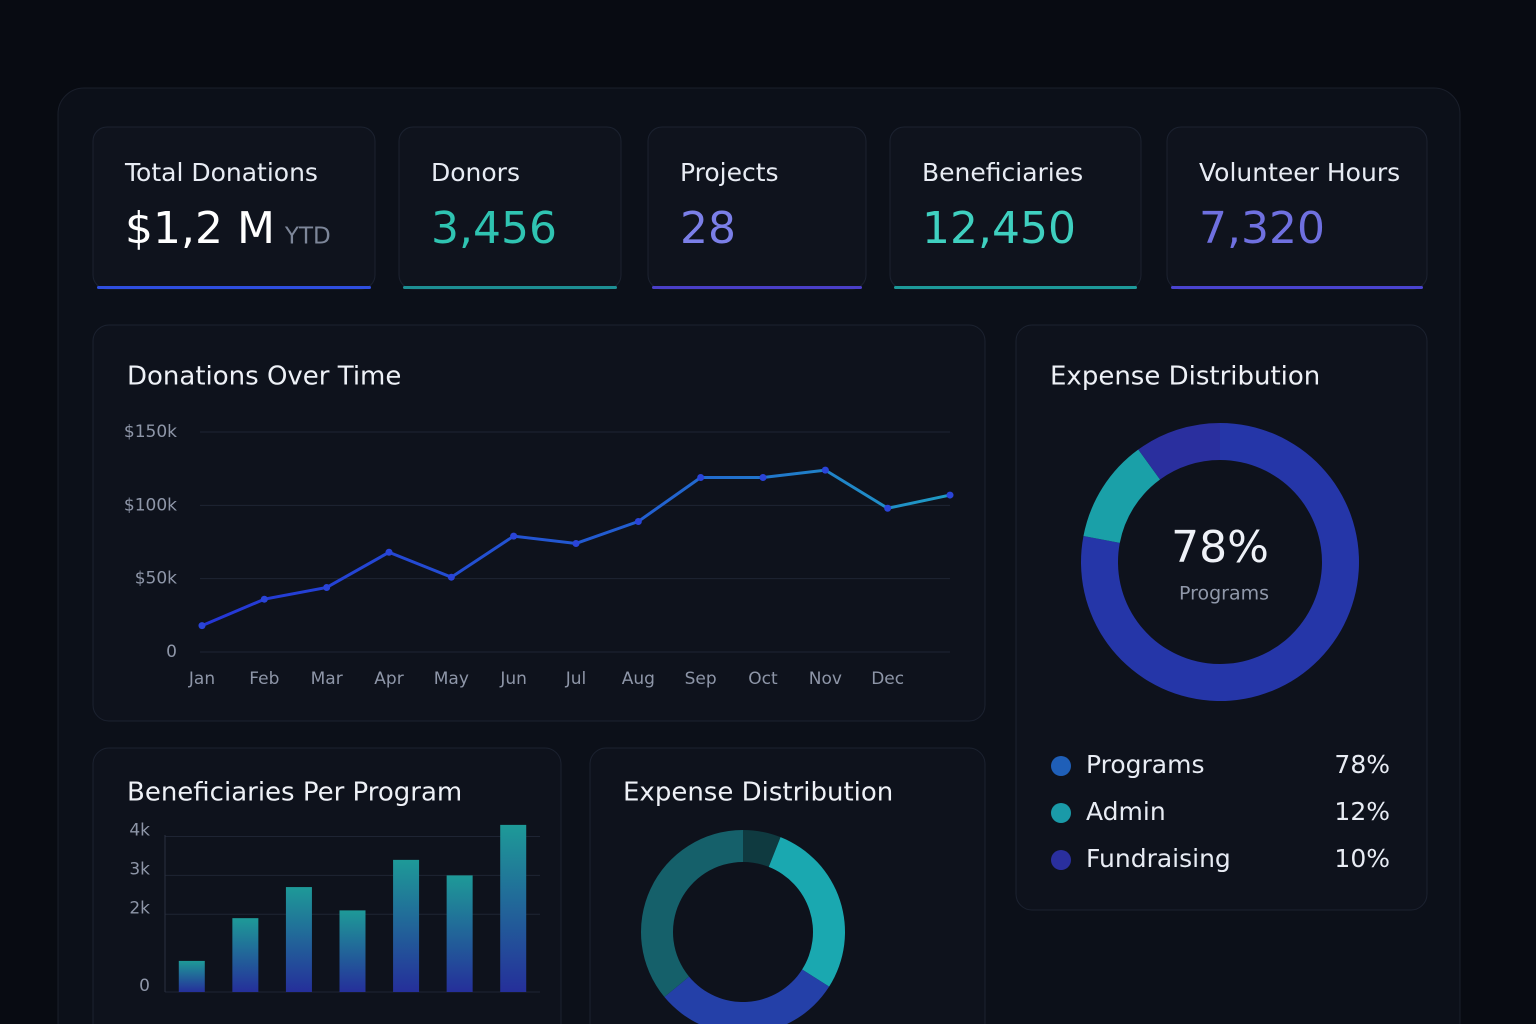  I want to click on legend-value: 10%, so click(1362, 858).